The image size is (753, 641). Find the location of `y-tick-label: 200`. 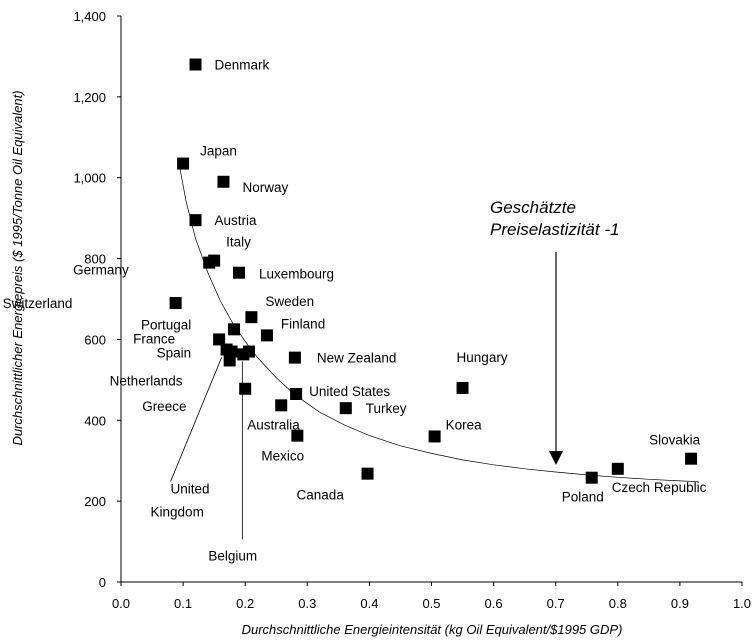

y-tick-label: 200 is located at coordinates (95, 501).